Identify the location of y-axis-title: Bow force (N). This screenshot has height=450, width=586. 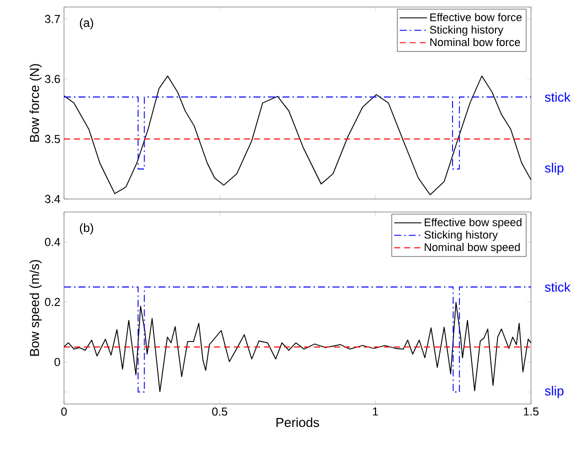
(36, 103).